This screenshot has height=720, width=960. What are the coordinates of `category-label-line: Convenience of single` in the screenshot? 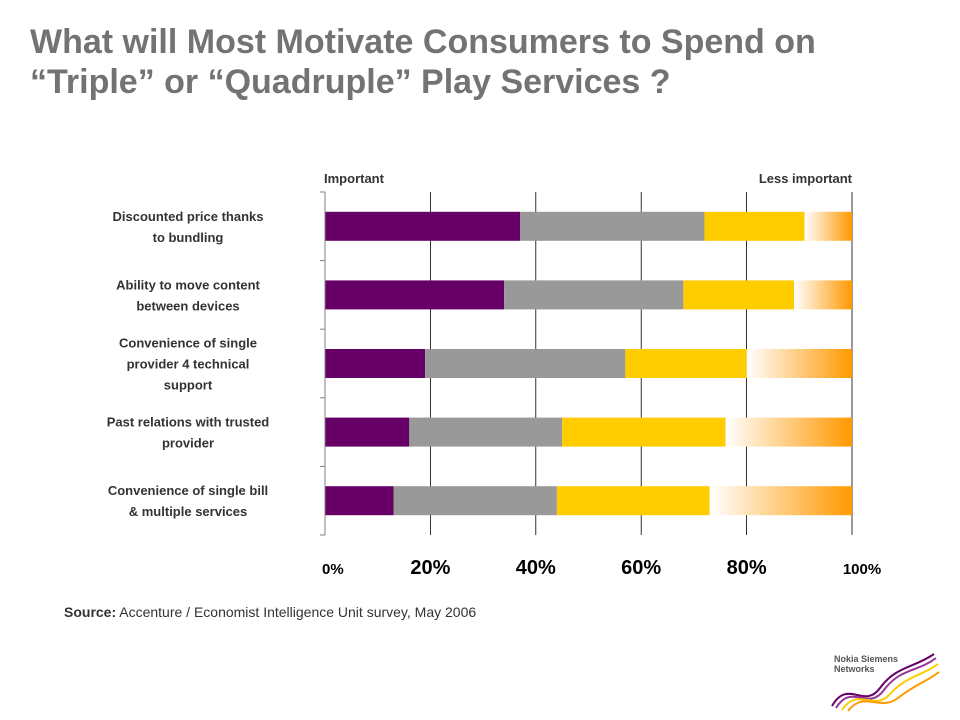 It's located at (188, 343).